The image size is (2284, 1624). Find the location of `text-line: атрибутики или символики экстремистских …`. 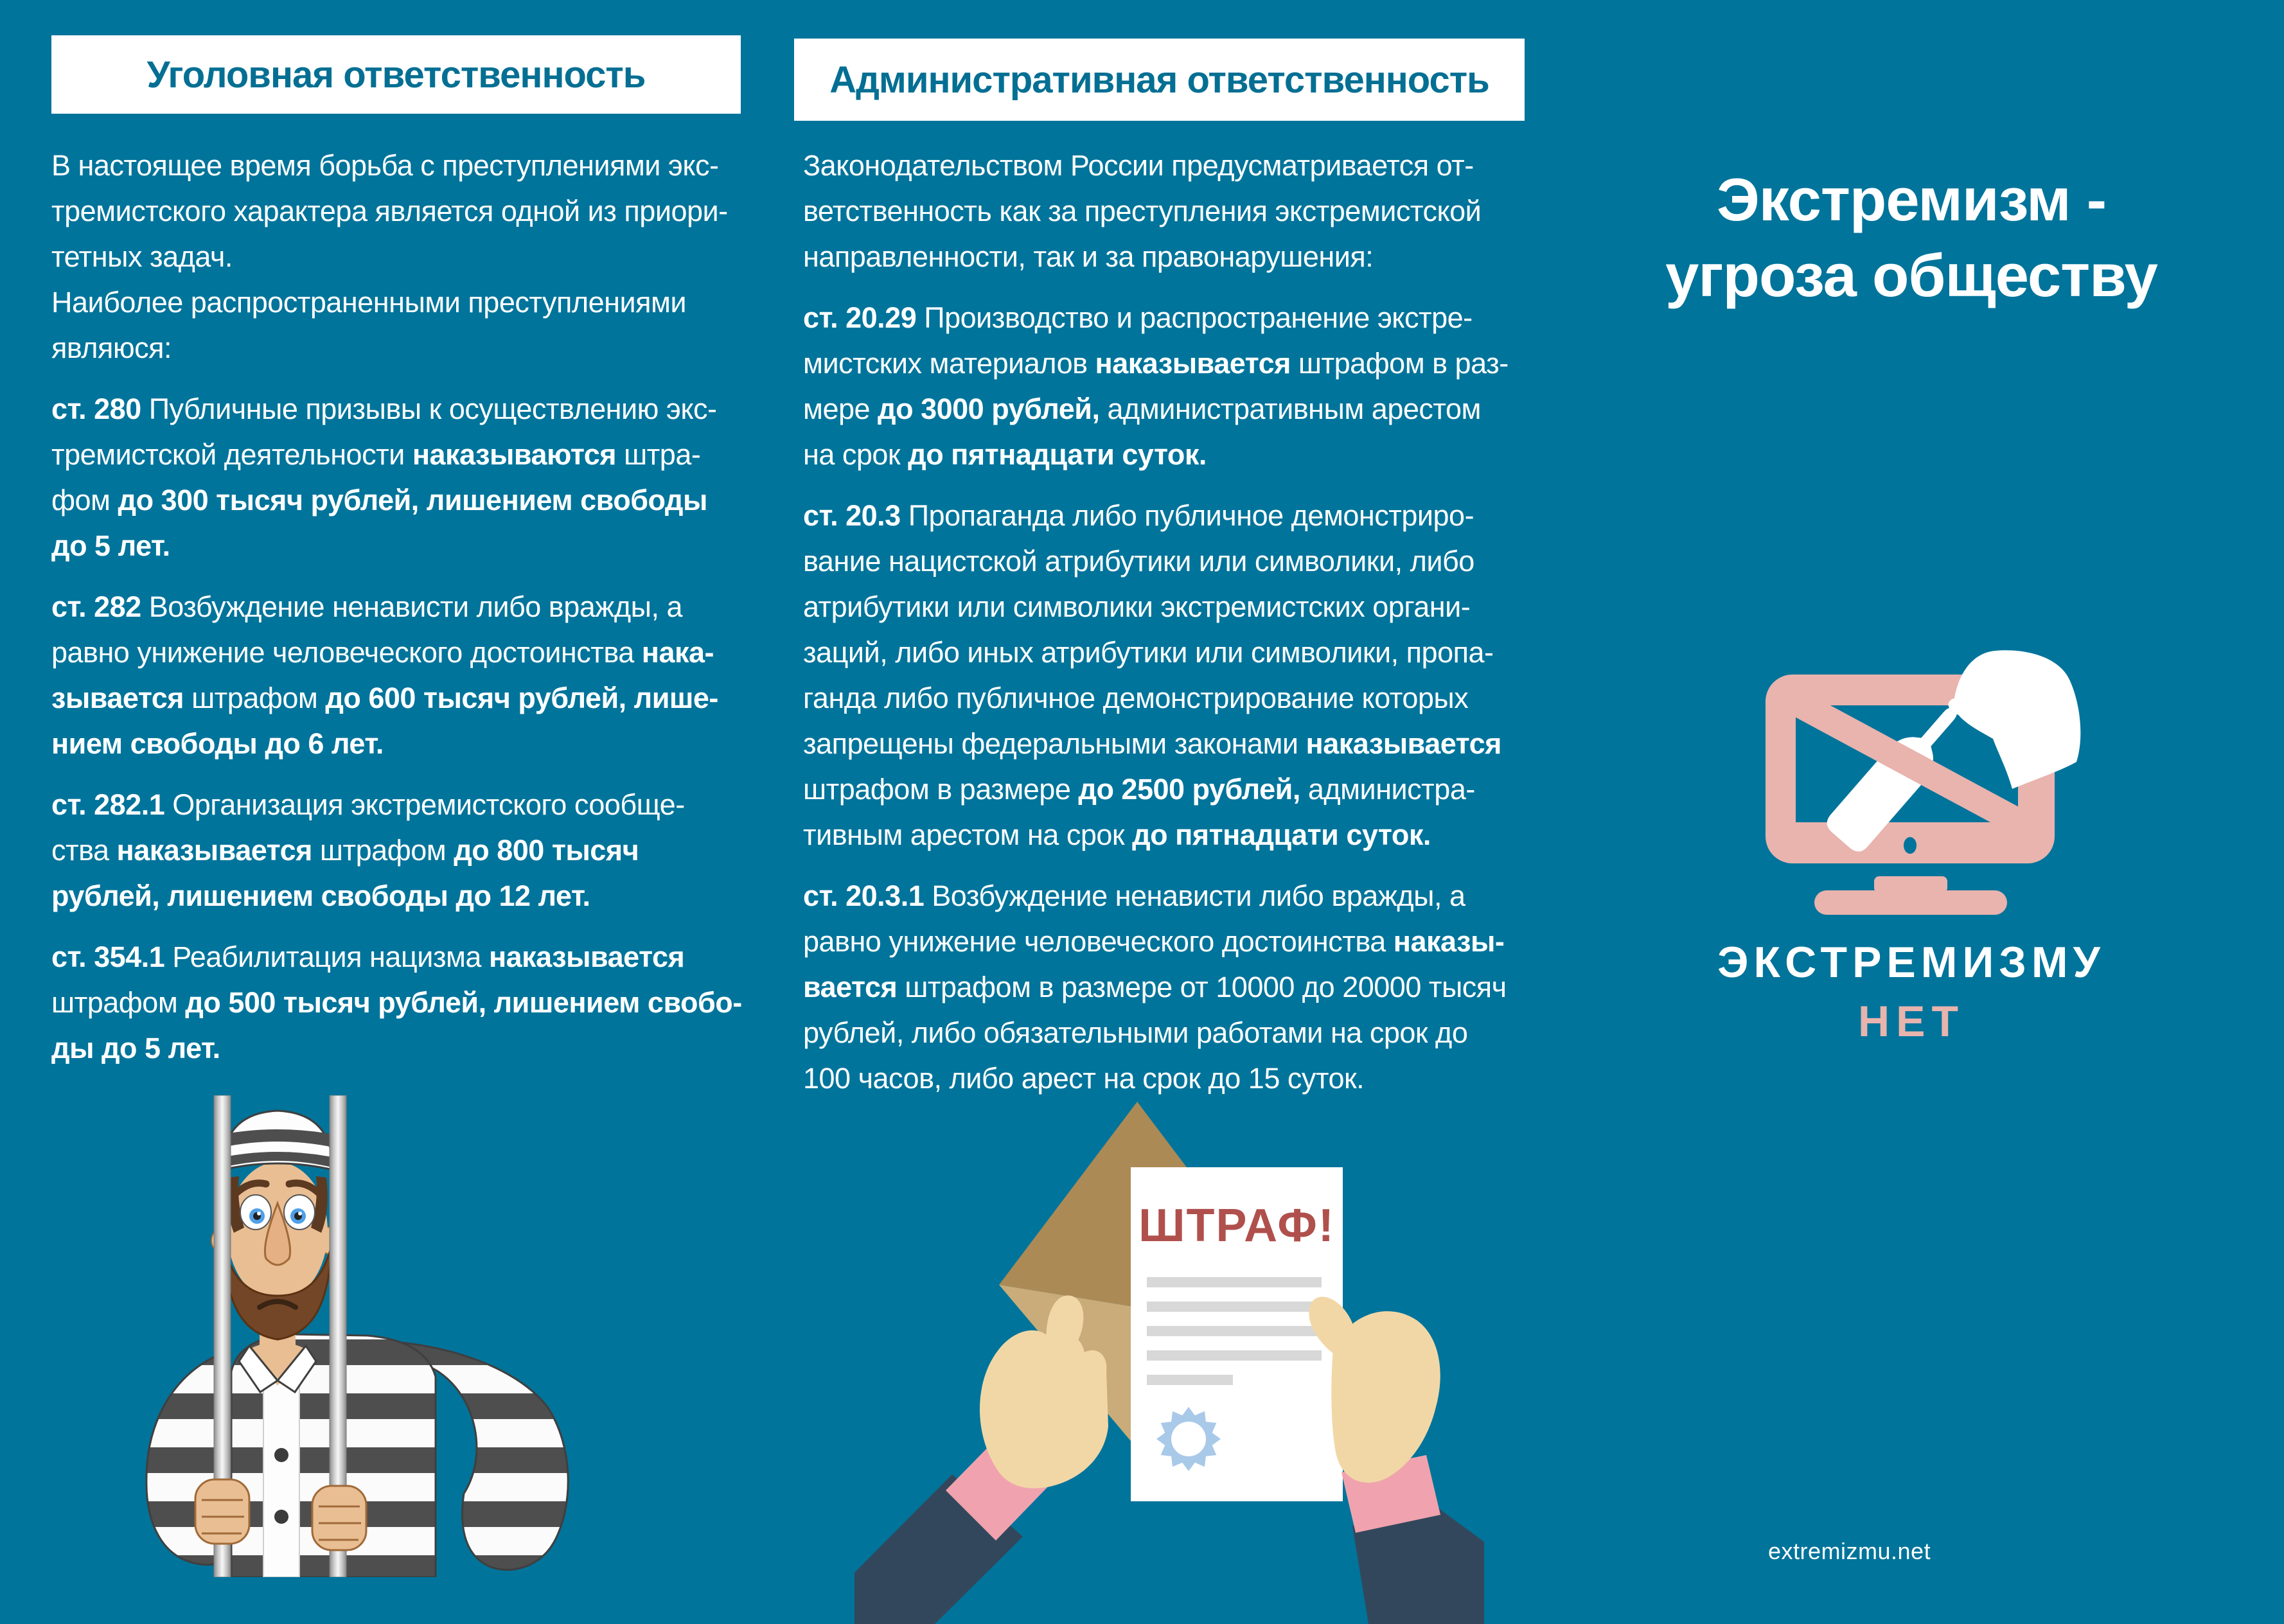

text-line: атрибутики или символики экстремистских … is located at coordinates (1137, 606).